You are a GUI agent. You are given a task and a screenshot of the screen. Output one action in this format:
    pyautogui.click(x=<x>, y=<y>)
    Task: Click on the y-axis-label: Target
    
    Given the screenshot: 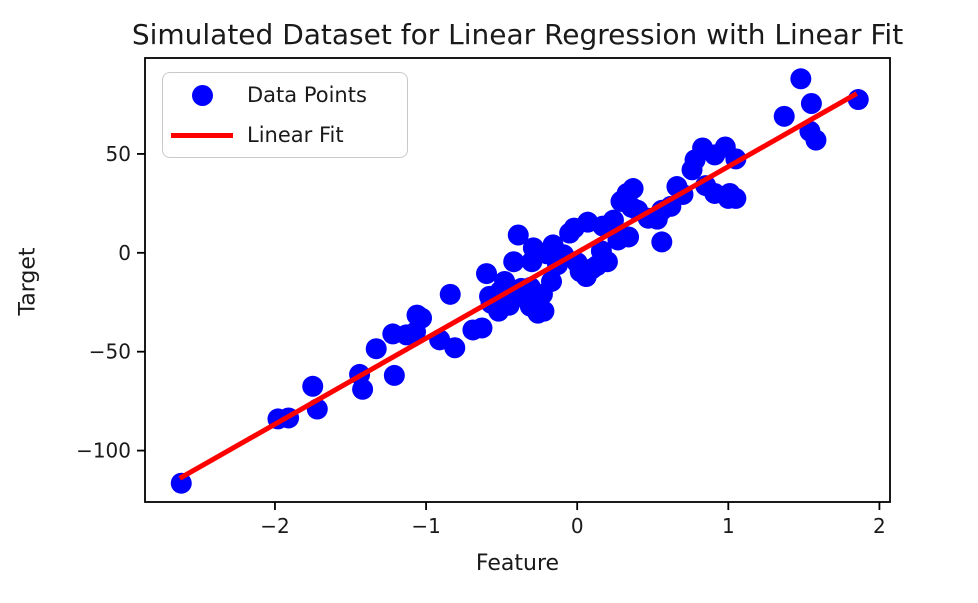 What is the action you would take?
    pyautogui.click(x=28, y=281)
    